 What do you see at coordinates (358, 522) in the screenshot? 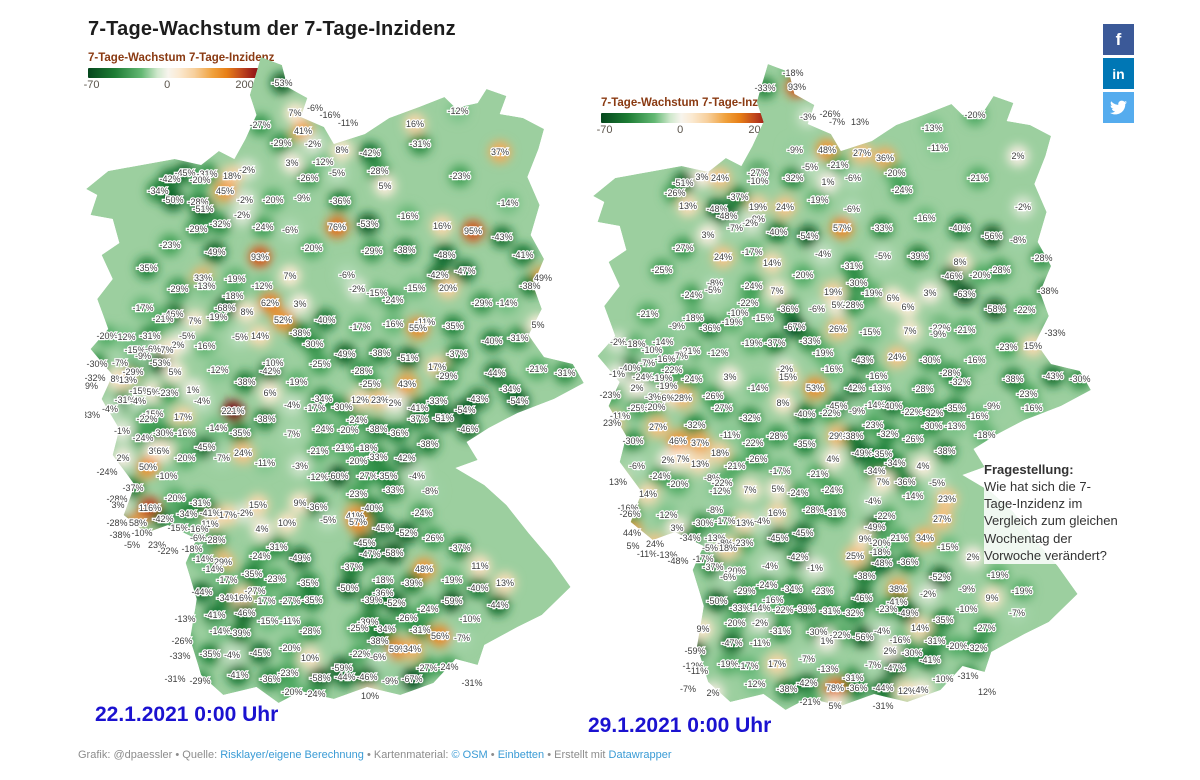
I see `district-label: 57%` at bounding box center [358, 522].